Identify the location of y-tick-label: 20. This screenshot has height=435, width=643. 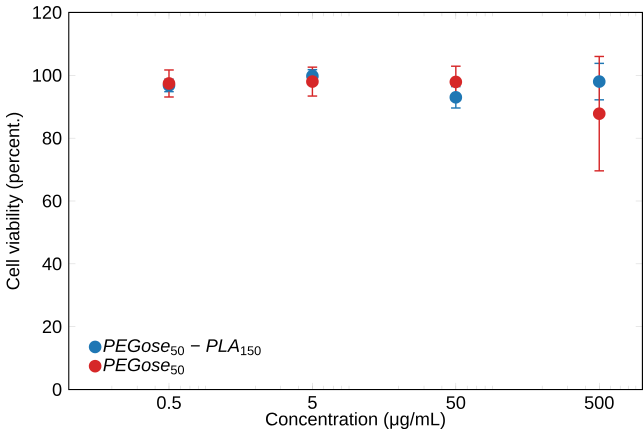
(52, 327).